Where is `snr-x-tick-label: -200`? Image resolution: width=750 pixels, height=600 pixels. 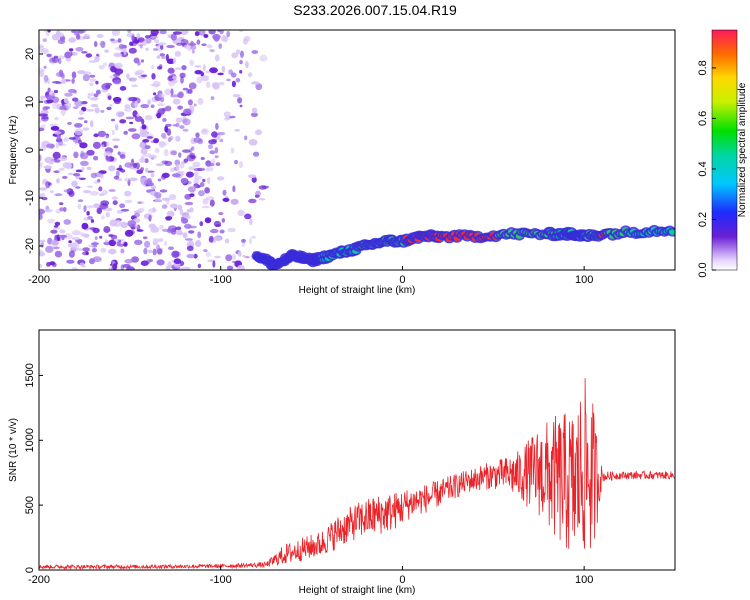 snr-x-tick-label: -200 is located at coordinates (39, 580).